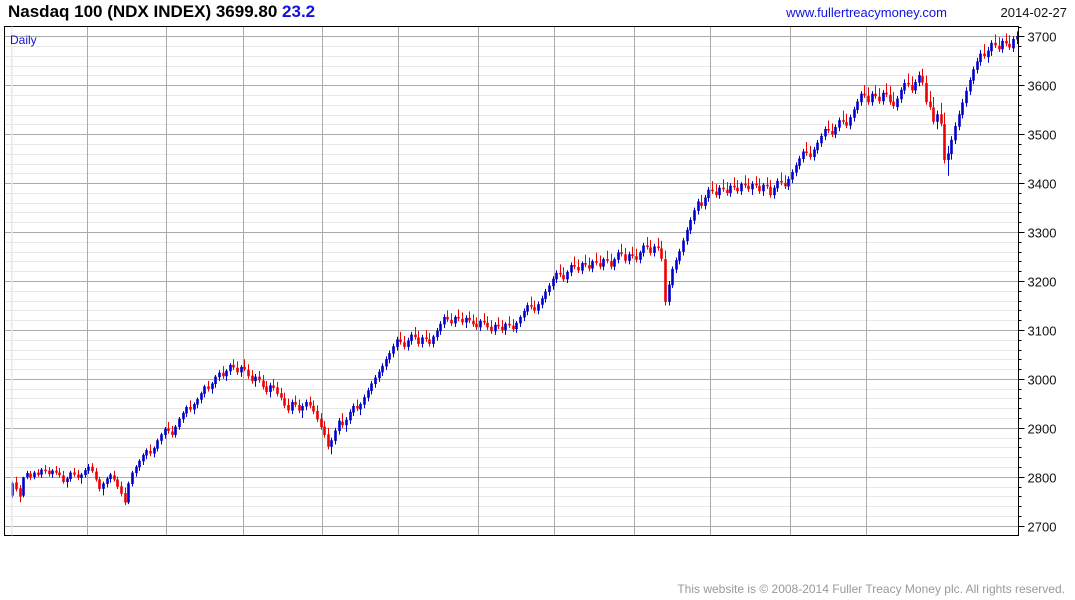 The width and height of the screenshot is (1075, 600). What do you see at coordinates (1042, 380) in the screenshot?
I see `svg-text: 3000` at bounding box center [1042, 380].